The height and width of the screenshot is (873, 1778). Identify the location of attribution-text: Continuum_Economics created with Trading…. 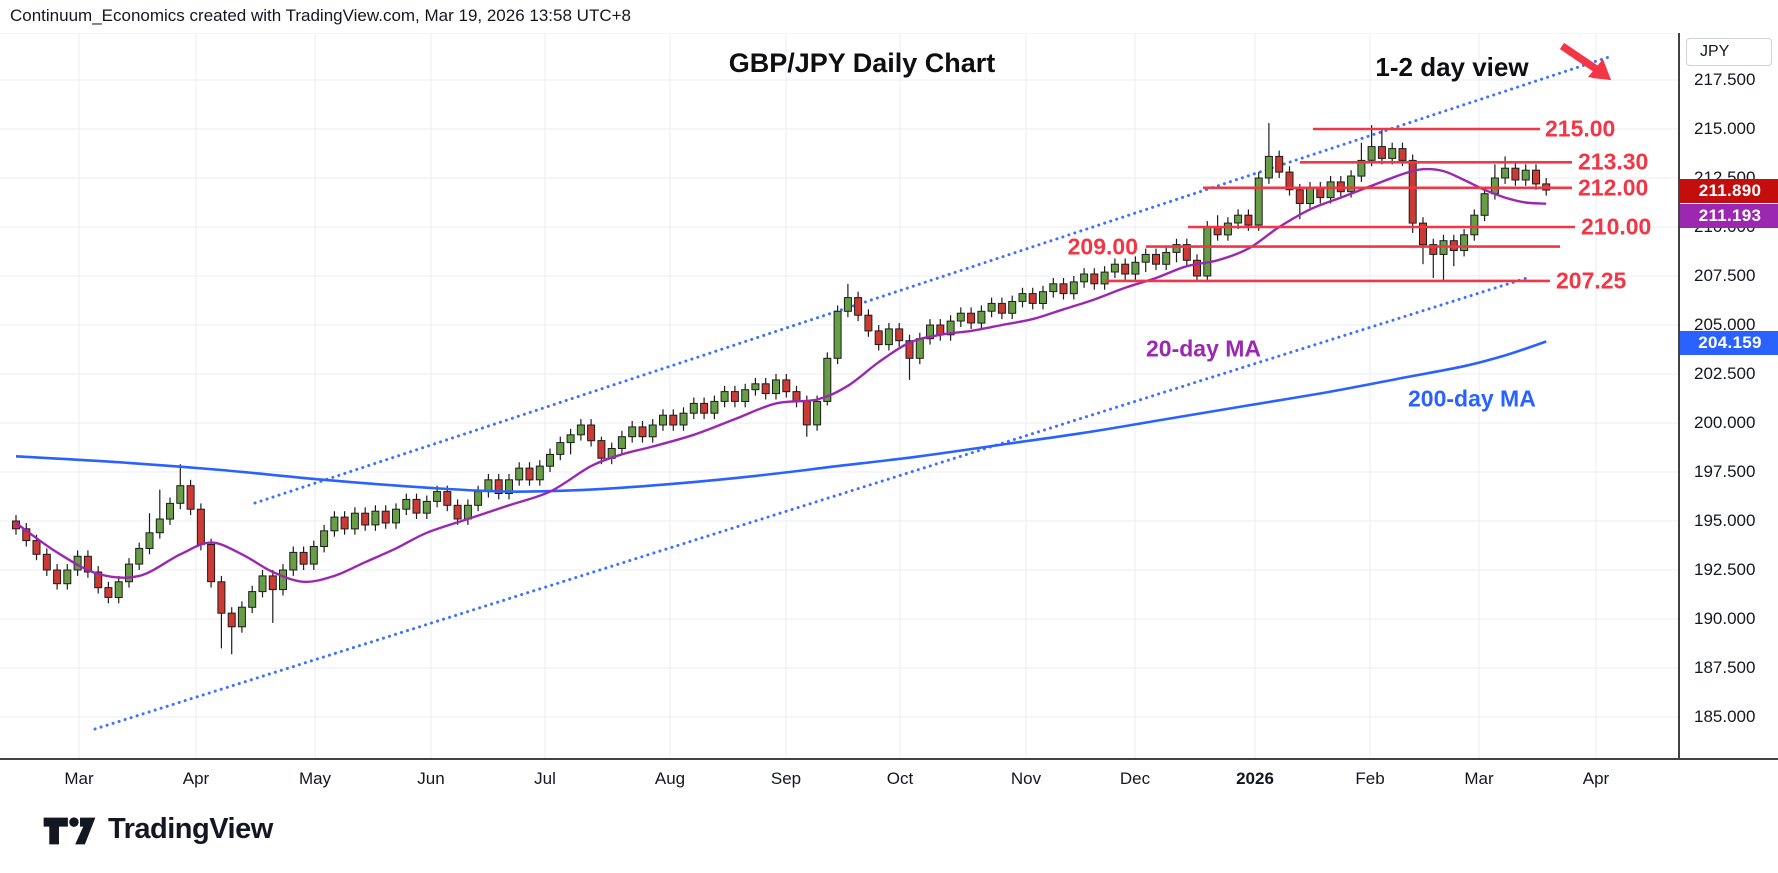
(320, 15).